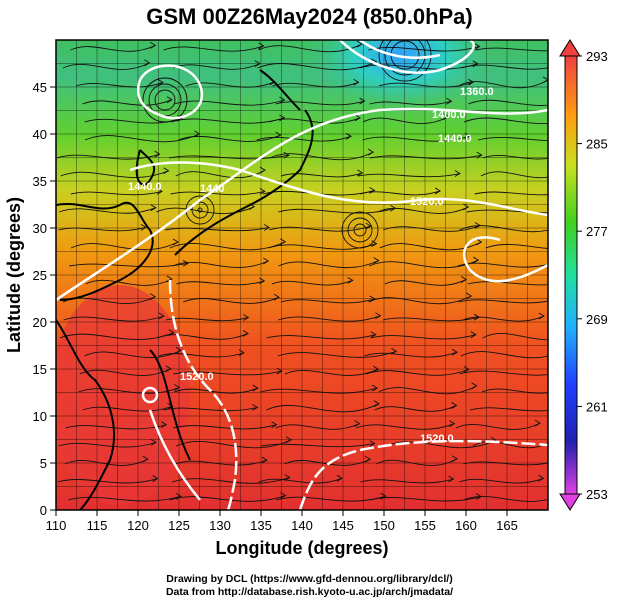 The width and height of the screenshot is (619, 605). Describe the element at coordinates (437, 439) in the screenshot. I see `contour-label: 1520.0` at that location.